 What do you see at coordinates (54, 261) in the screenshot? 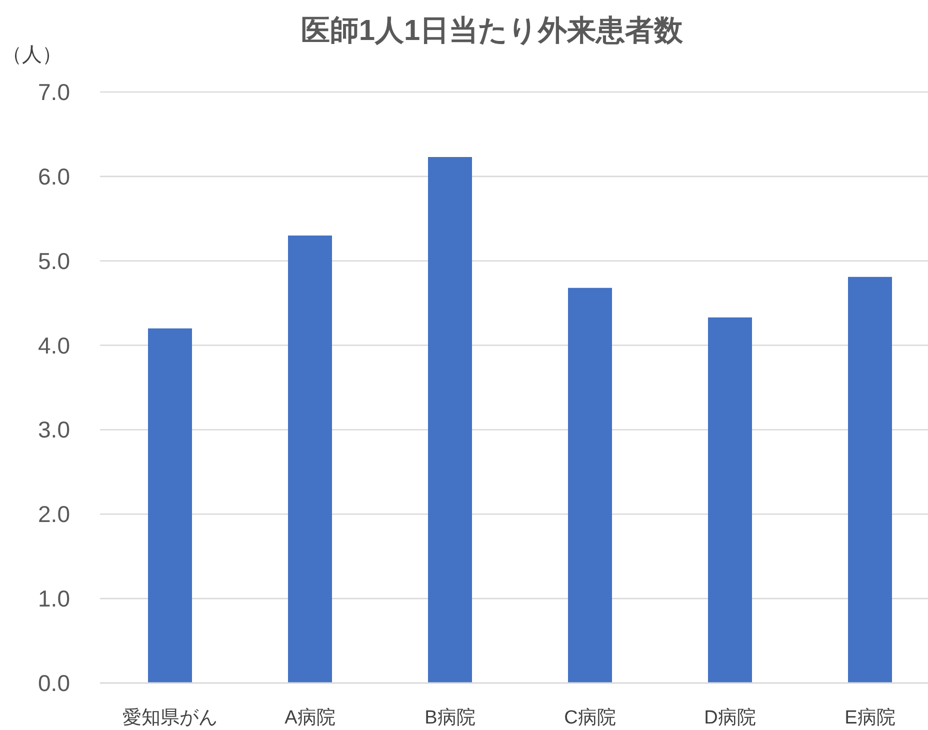
I see `y-tick-label: 5.0` at bounding box center [54, 261].